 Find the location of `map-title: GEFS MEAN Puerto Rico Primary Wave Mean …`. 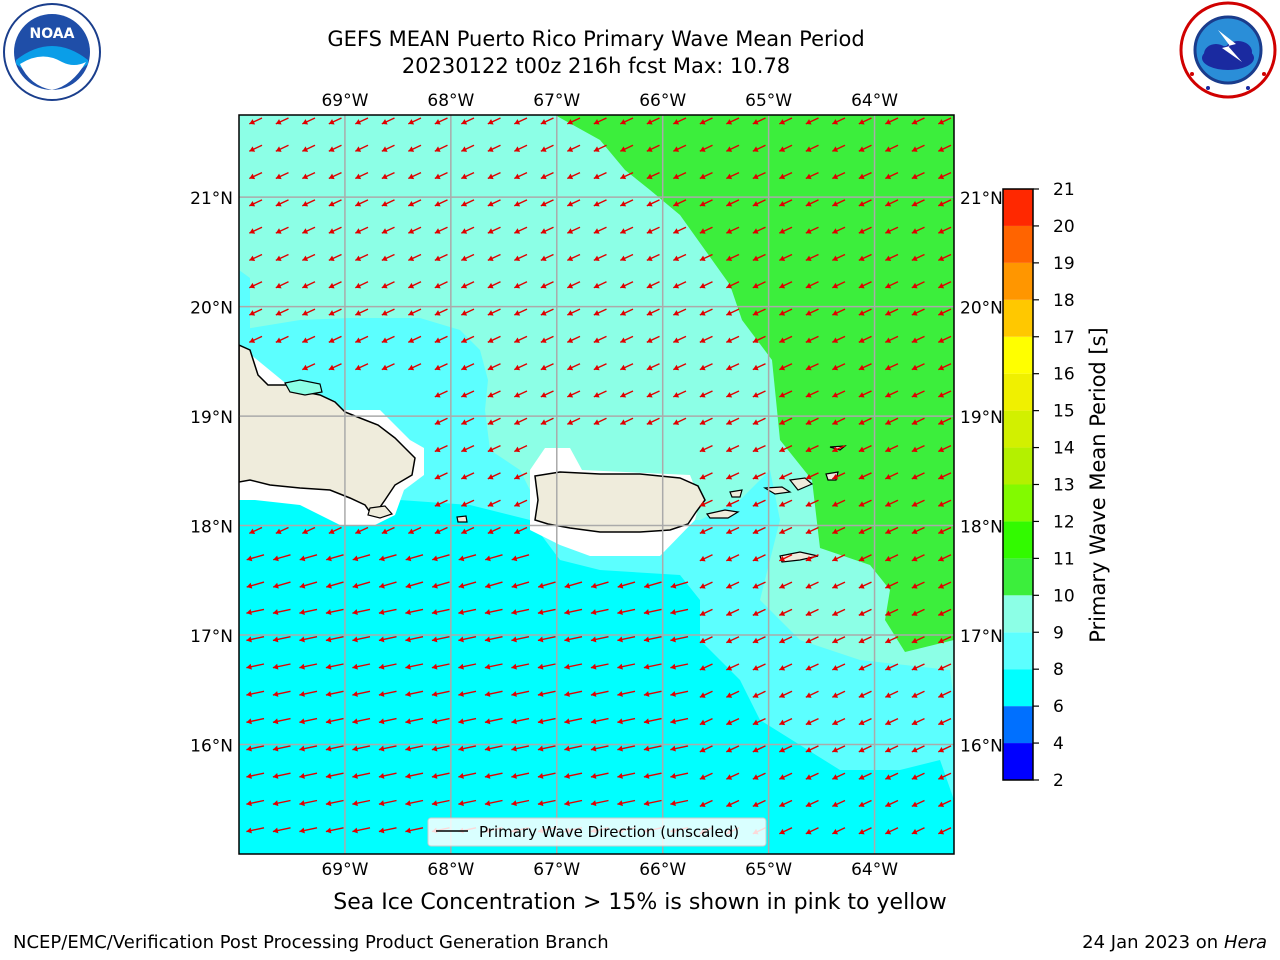

map-title: GEFS MEAN Puerto Rico Primary Wave Mean … is located at coordinates (596, 39).